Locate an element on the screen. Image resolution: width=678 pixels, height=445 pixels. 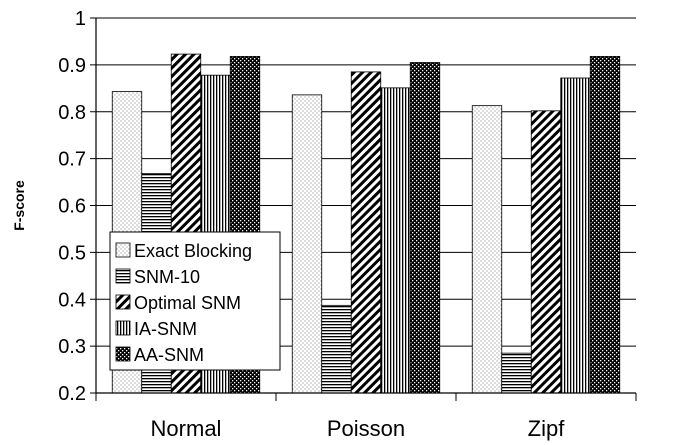
bar-snm-10-poisson is located at coordinates (336, 349).